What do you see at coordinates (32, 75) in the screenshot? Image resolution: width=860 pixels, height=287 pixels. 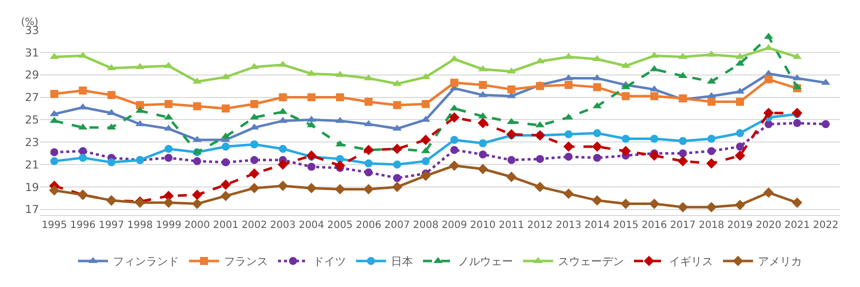 I see `y-tick-label: 29` at bounding box center [32, 75].